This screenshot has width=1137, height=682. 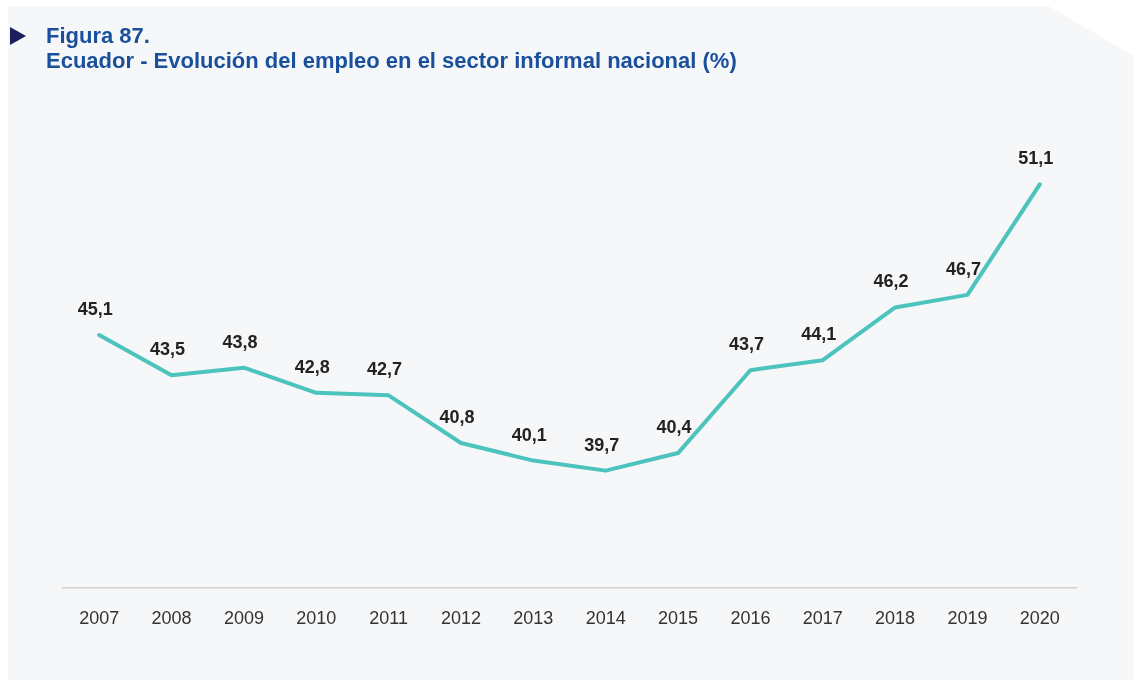 What do you see at coordinates (95, 309) in the screenshot?
I see `data-label: 45,1` at bounding box center [95, 309].